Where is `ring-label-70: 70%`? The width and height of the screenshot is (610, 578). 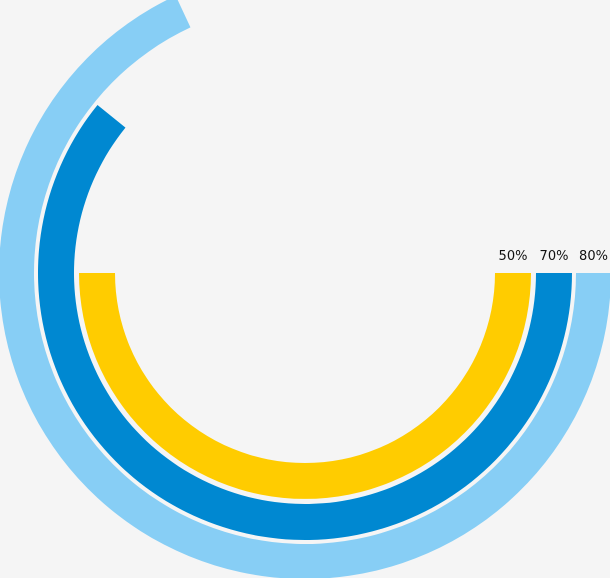
ring-label-70: 70% is located at coordinates (554, 256).